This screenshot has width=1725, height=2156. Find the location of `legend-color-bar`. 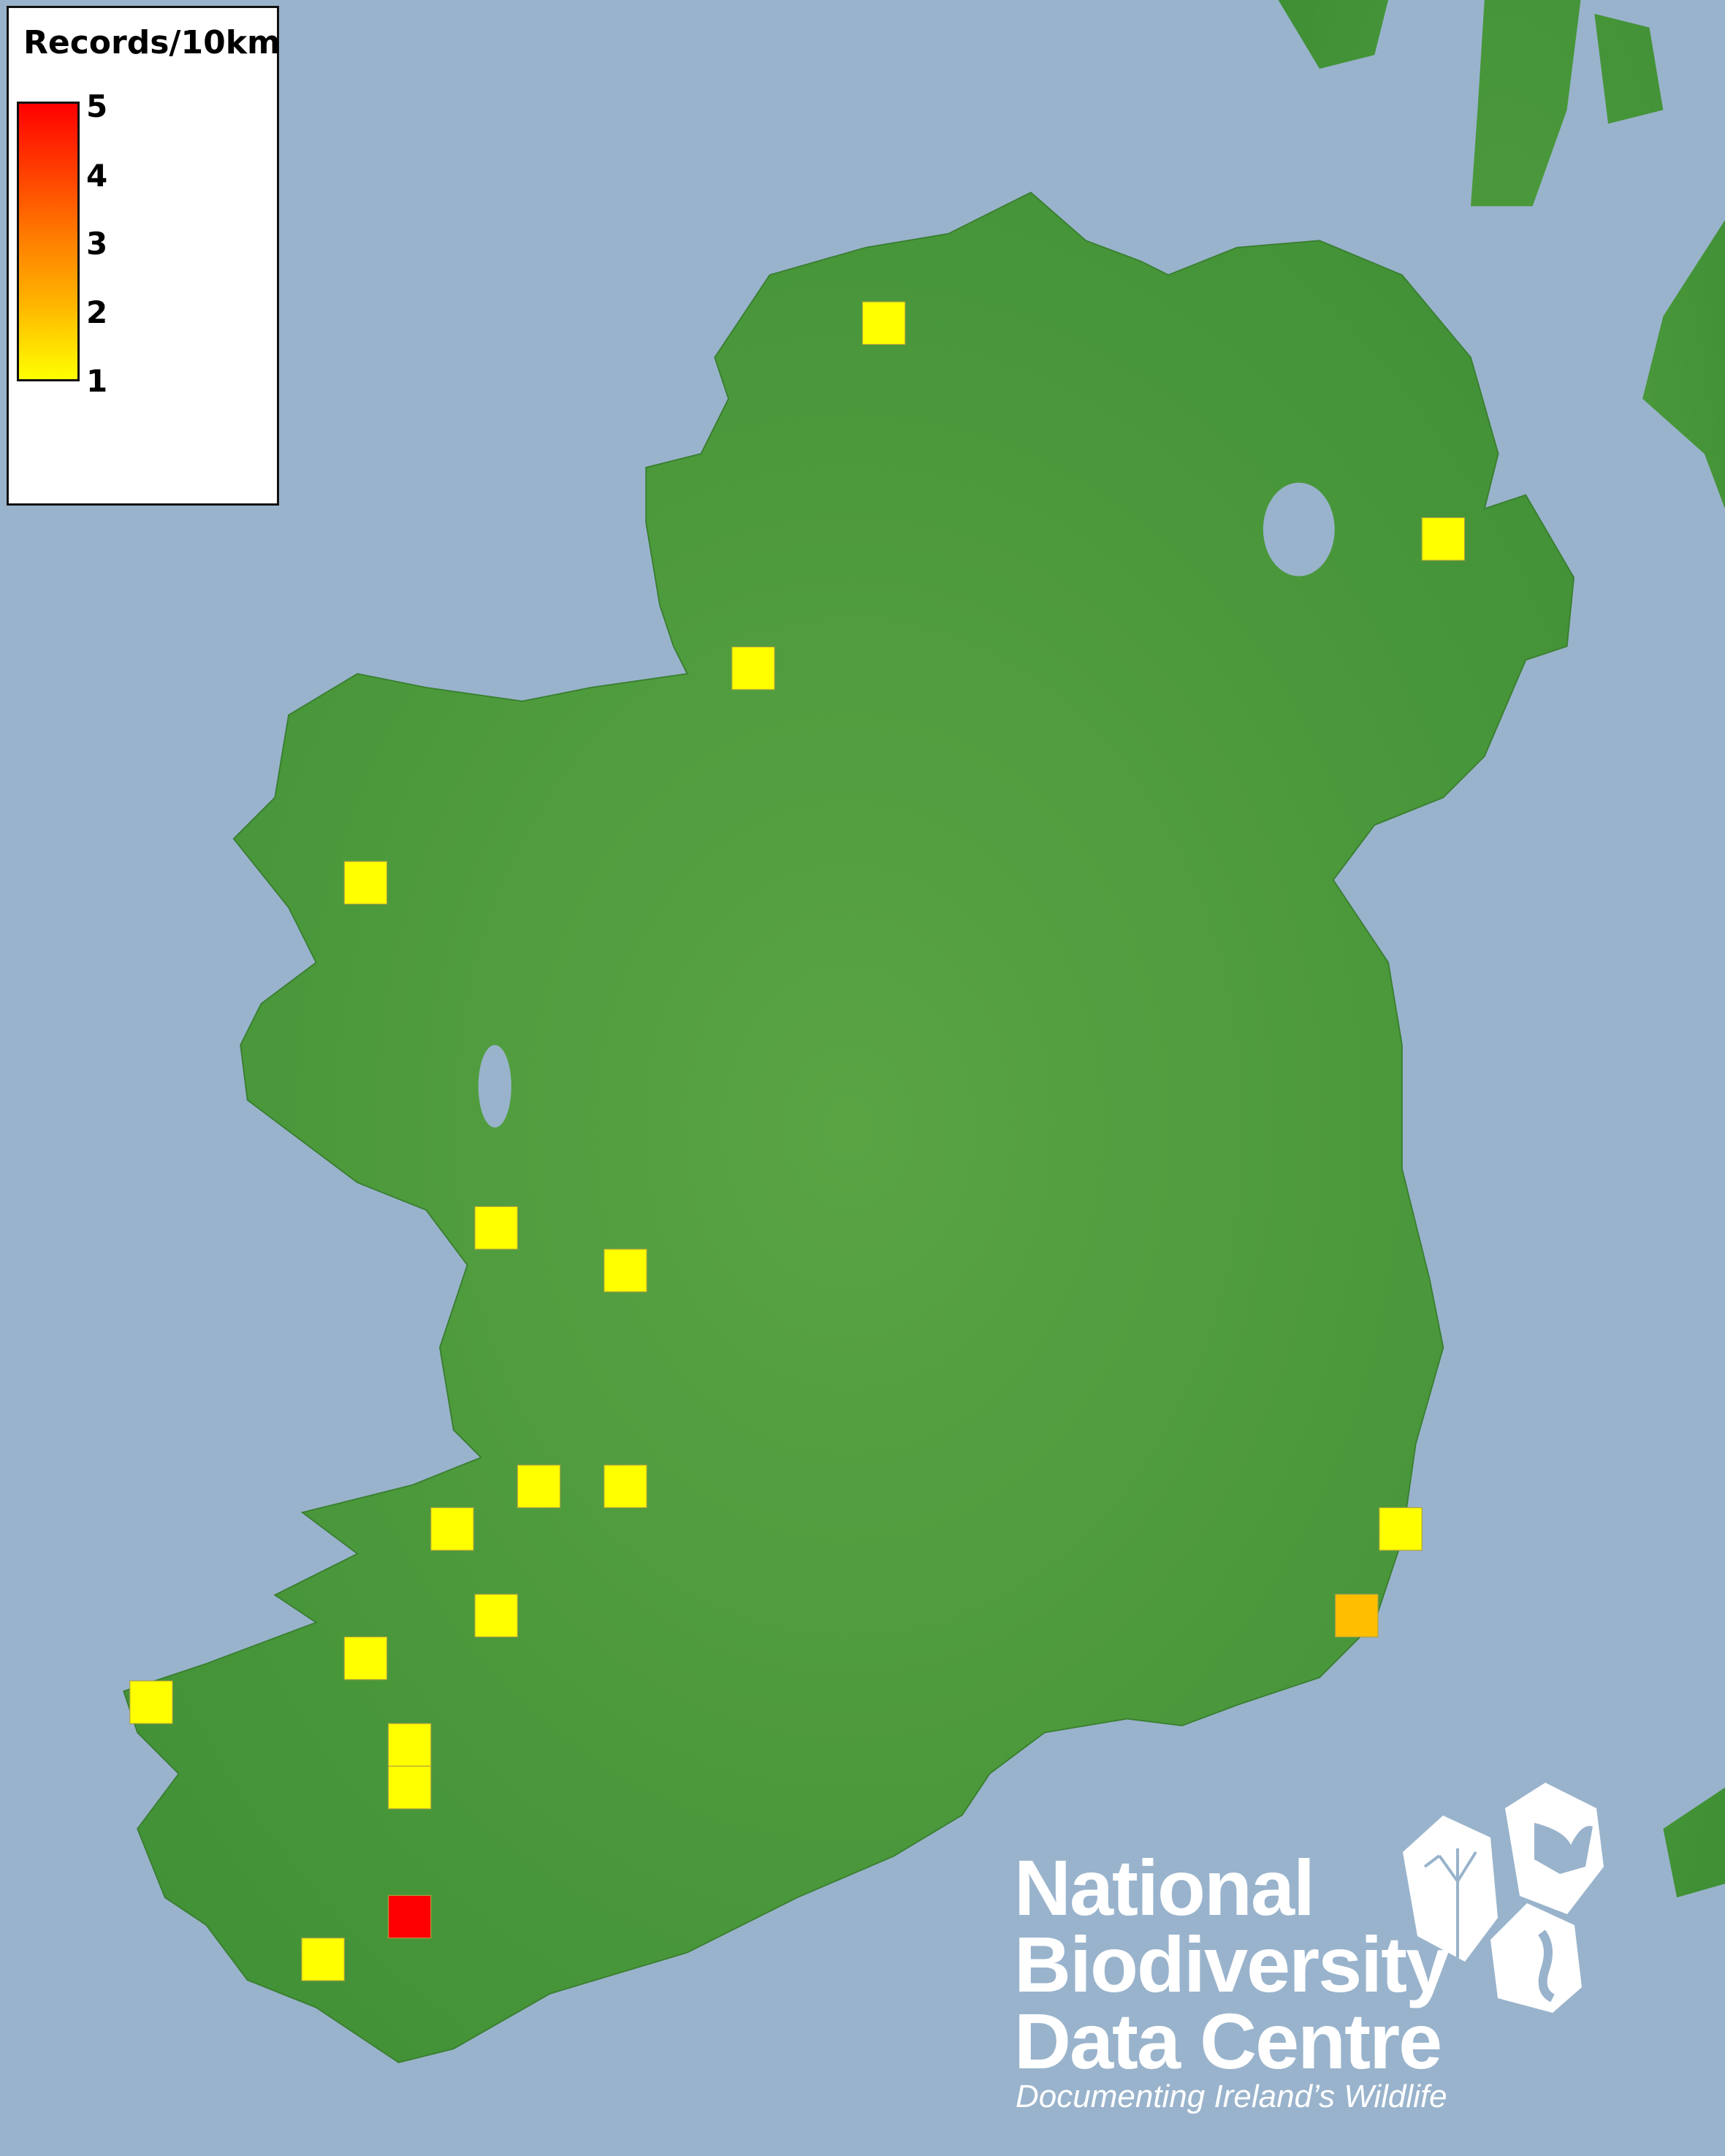

legend-color-bar is located at coordinates (48, 241).